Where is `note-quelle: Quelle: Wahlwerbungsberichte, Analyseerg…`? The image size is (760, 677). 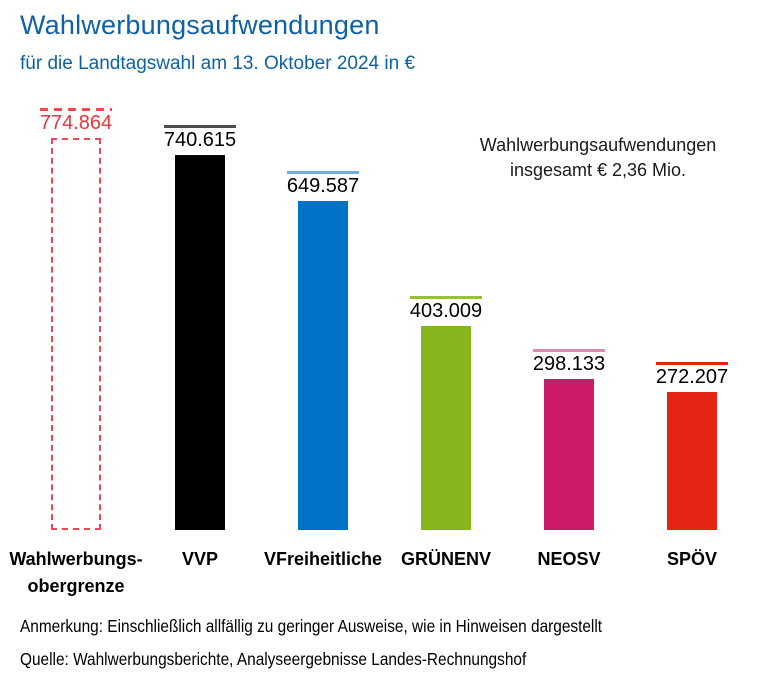 note-quelle: Quelle: Wahlwerbungsberichte, Analyseerg… is located at coordinates (273, 659).